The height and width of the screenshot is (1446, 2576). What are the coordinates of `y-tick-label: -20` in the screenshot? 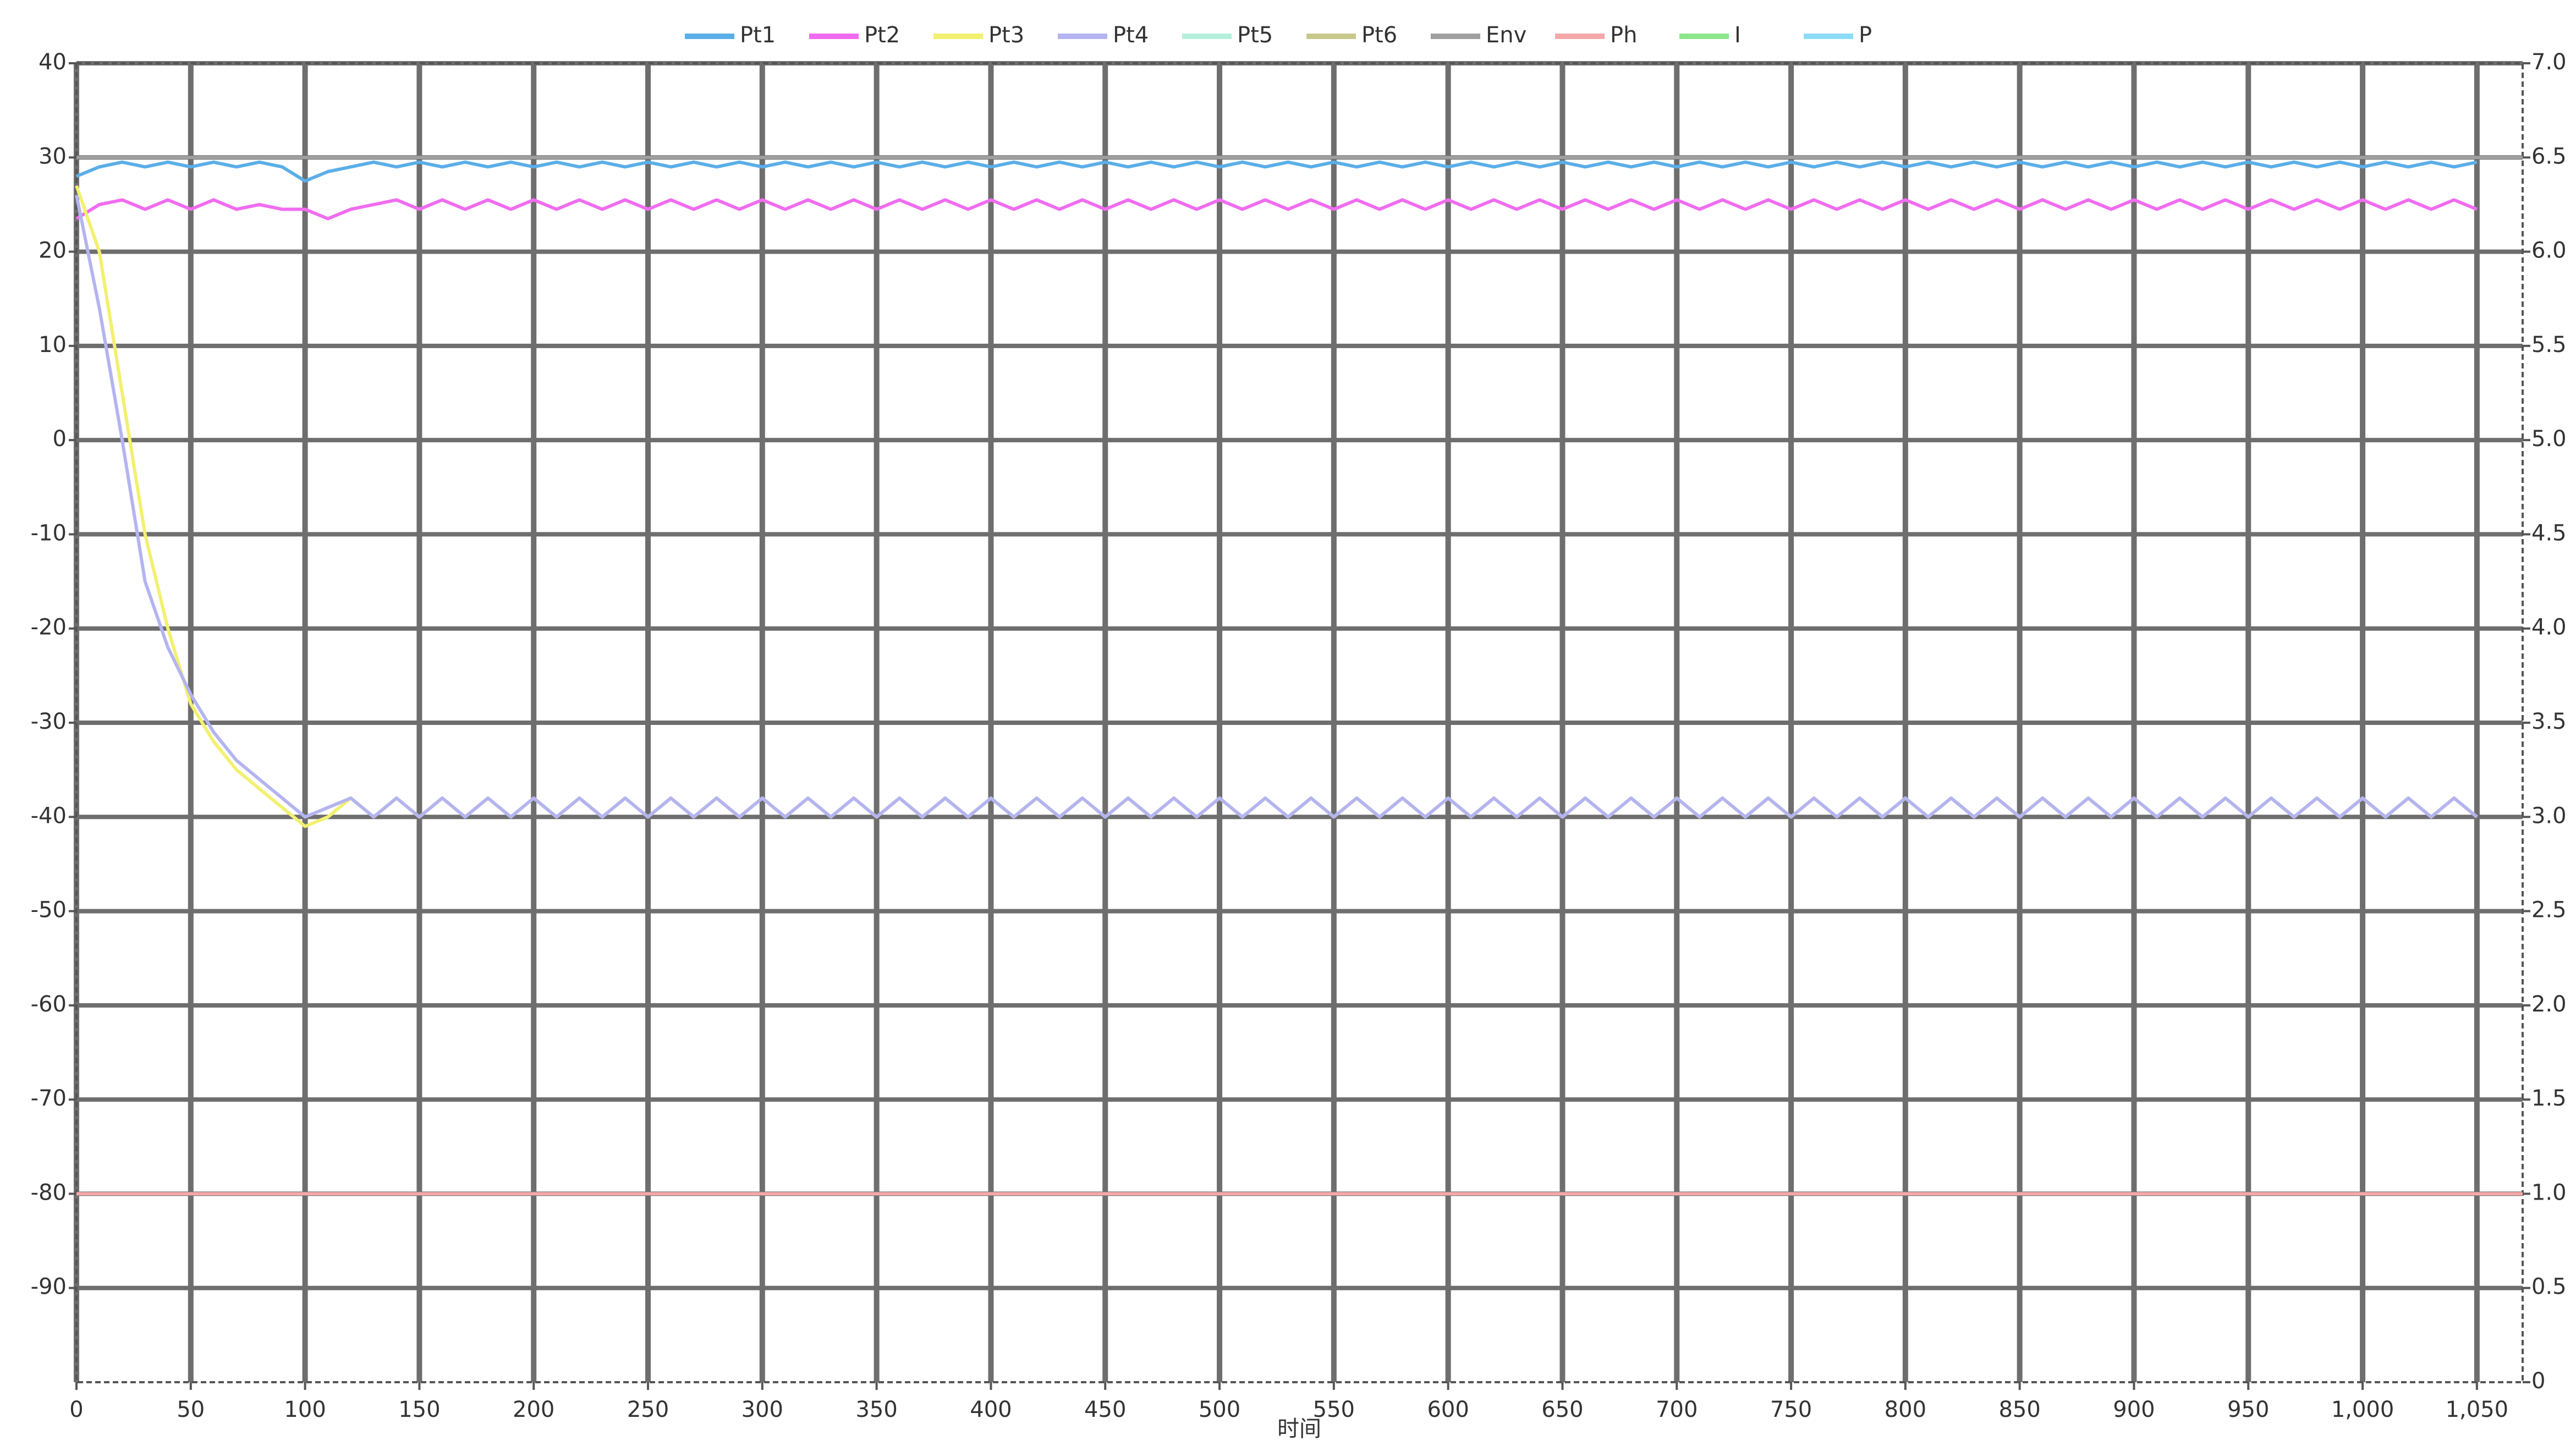 It's located at (49, 627).